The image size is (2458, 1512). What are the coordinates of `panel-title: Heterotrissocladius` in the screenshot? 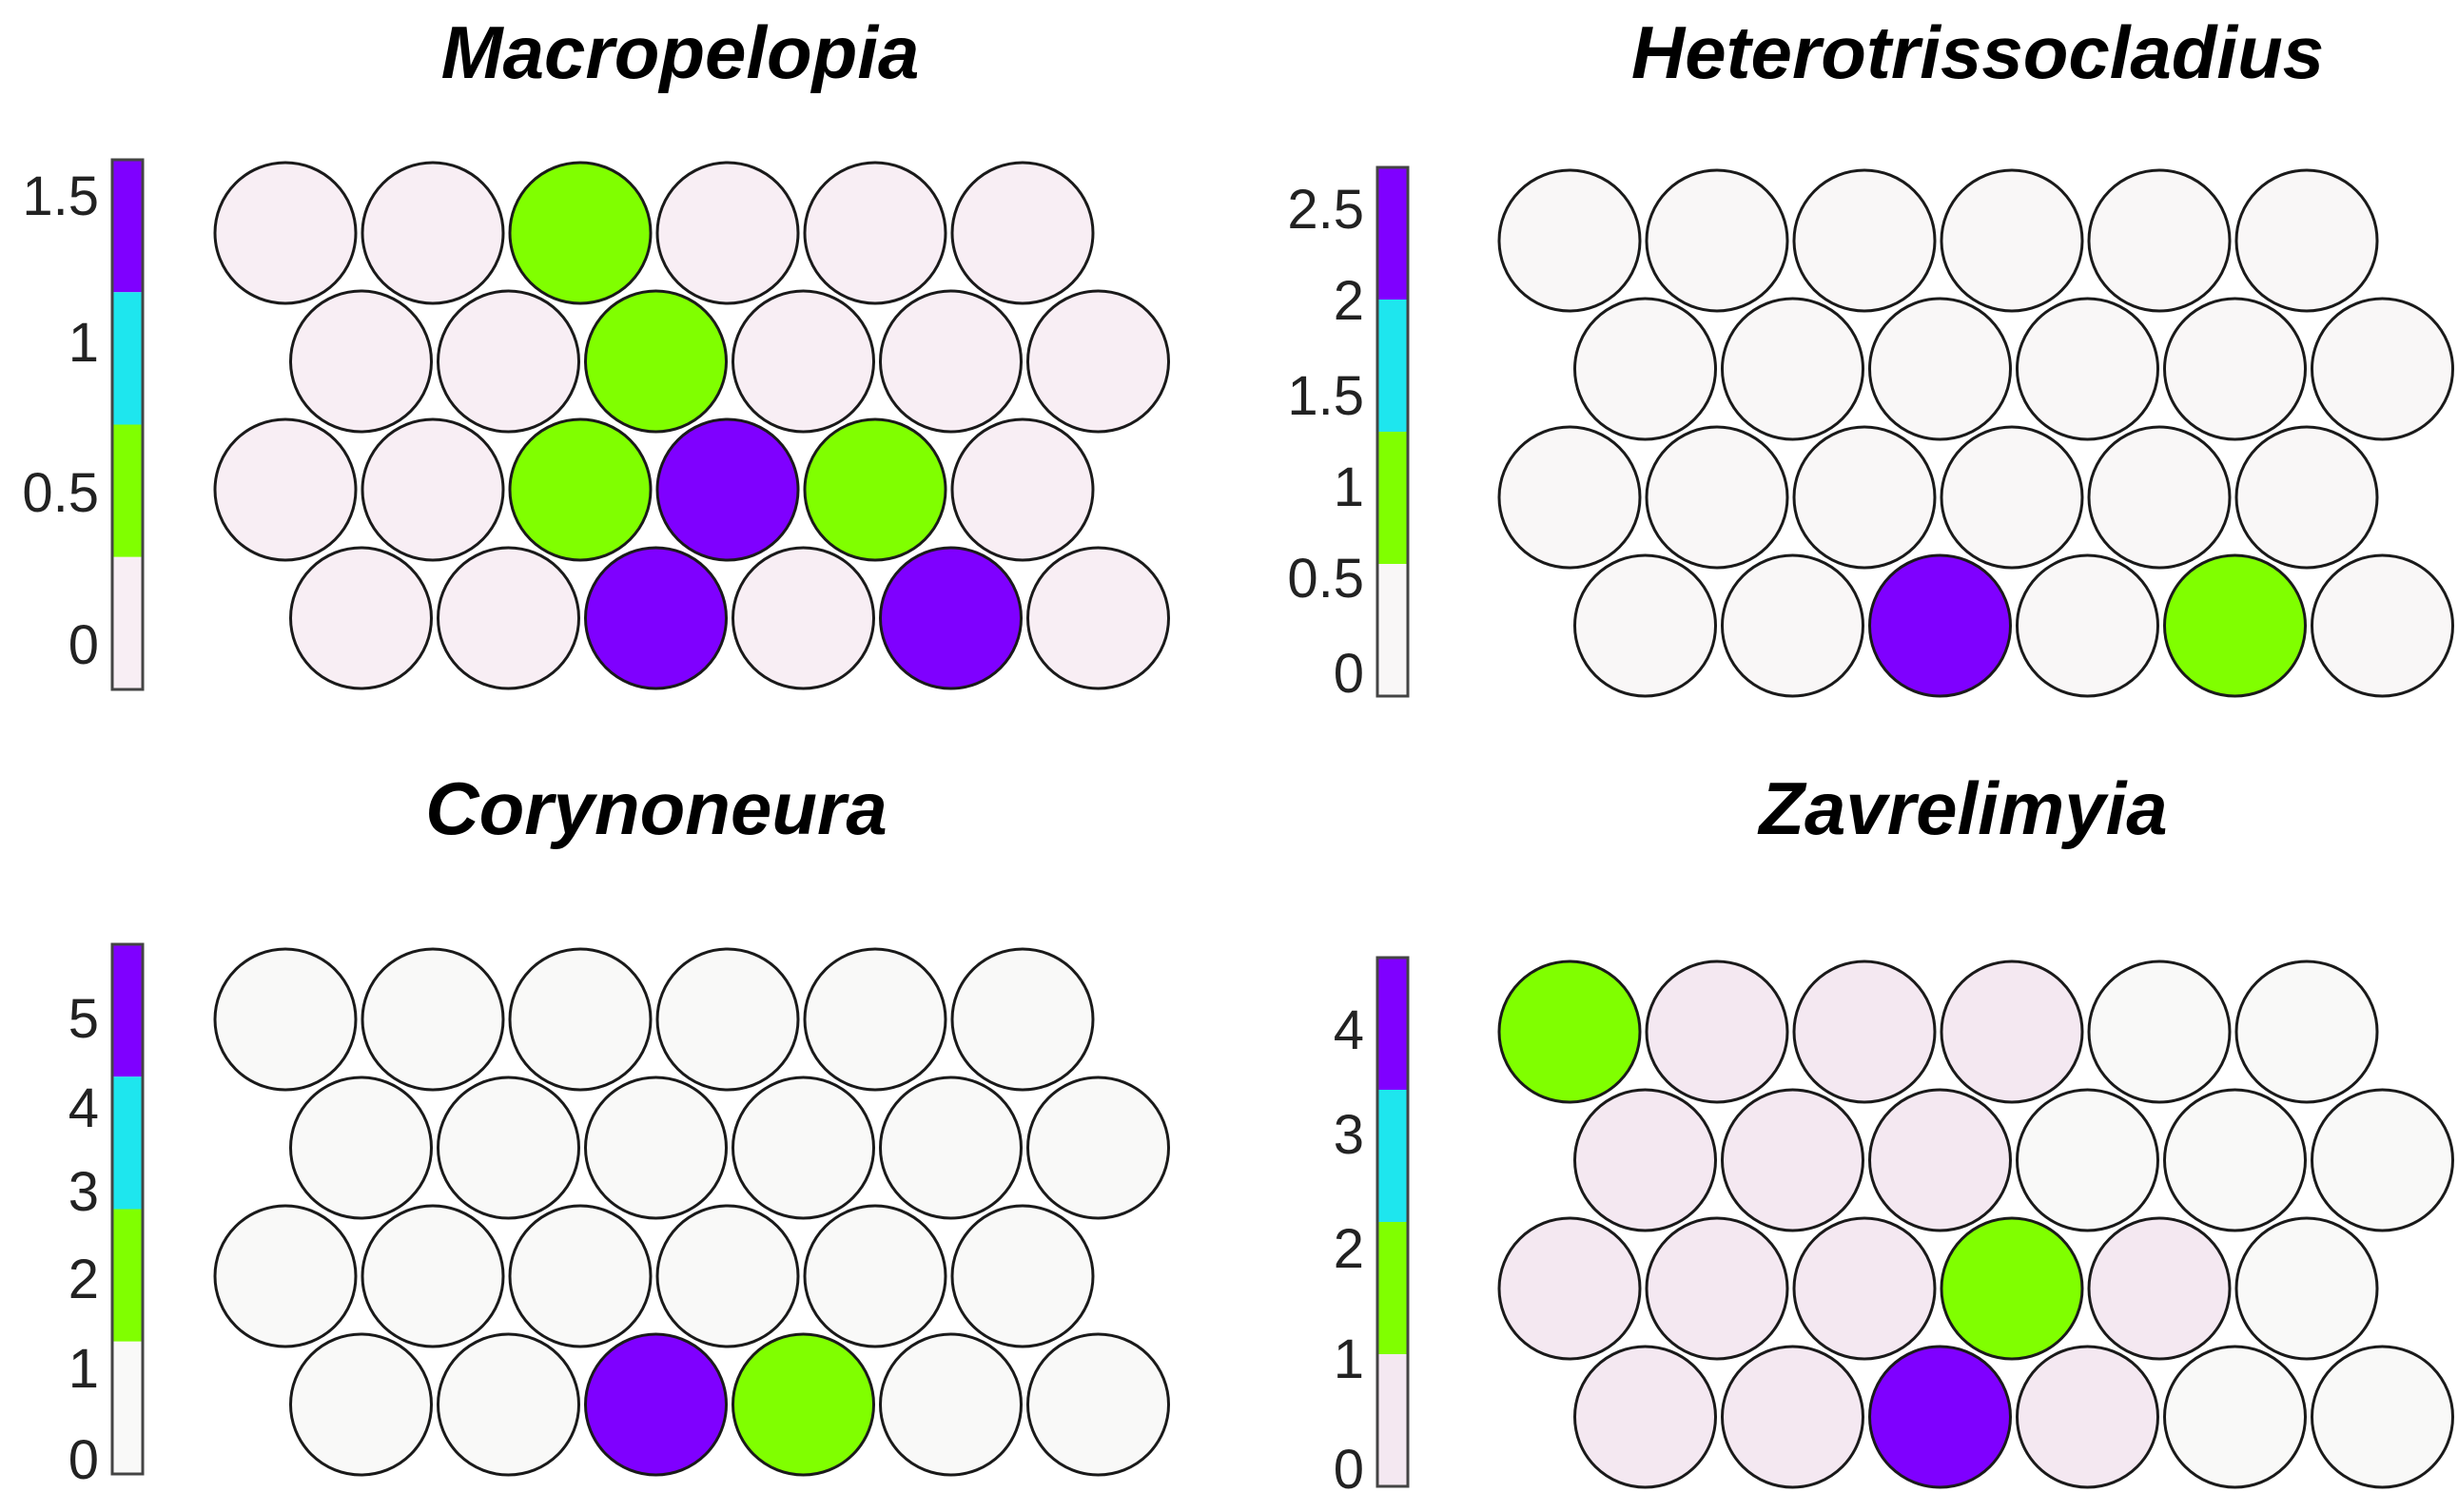 It's located at (1977, 52).